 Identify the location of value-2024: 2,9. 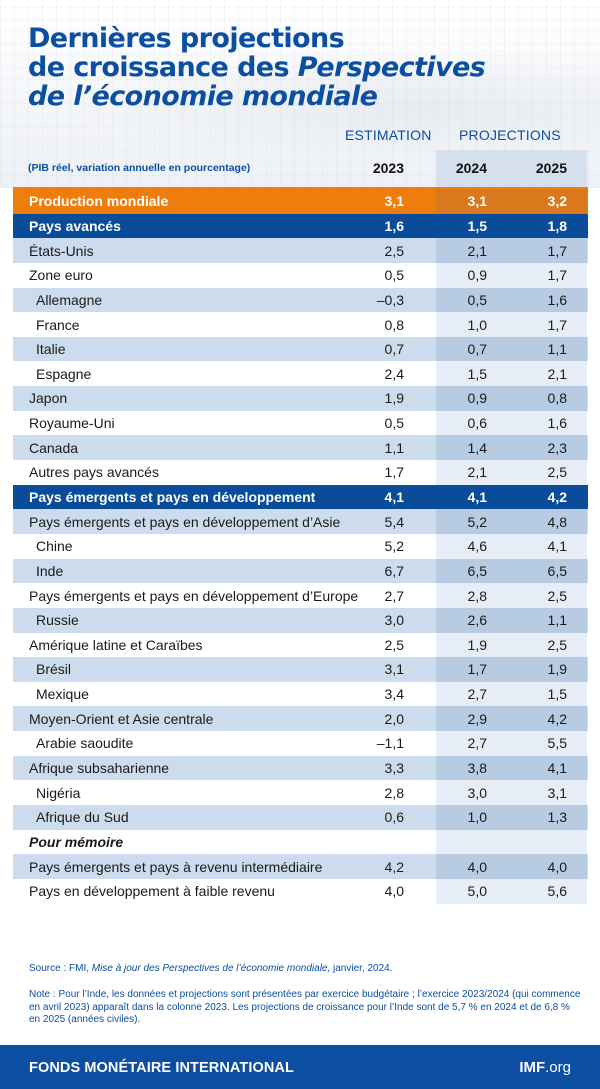
(477, 718).